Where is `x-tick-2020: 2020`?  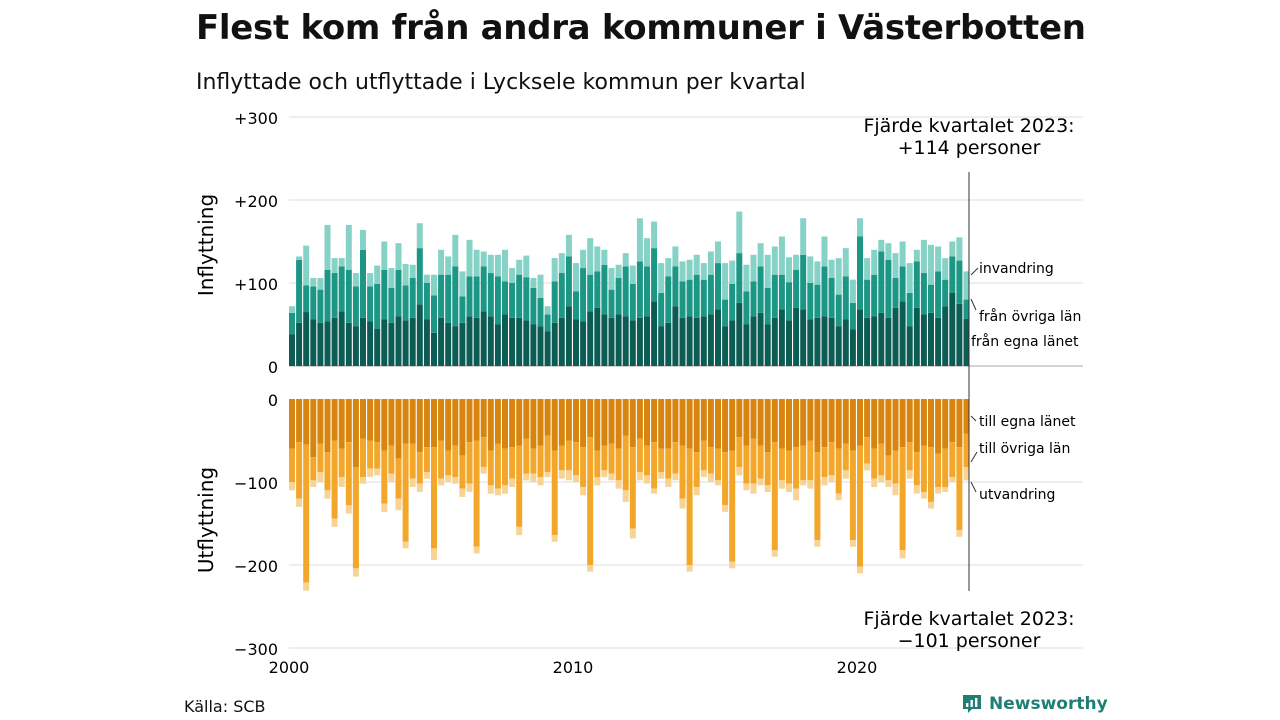 x-tick-2020: 2020 is located at coordinates (857, 667).